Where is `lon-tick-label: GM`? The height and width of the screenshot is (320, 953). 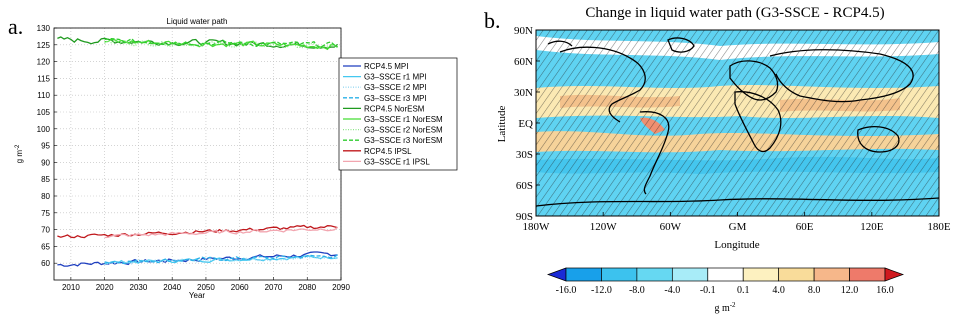 lon-tick-label: GM is located at coordinates (738, 227).